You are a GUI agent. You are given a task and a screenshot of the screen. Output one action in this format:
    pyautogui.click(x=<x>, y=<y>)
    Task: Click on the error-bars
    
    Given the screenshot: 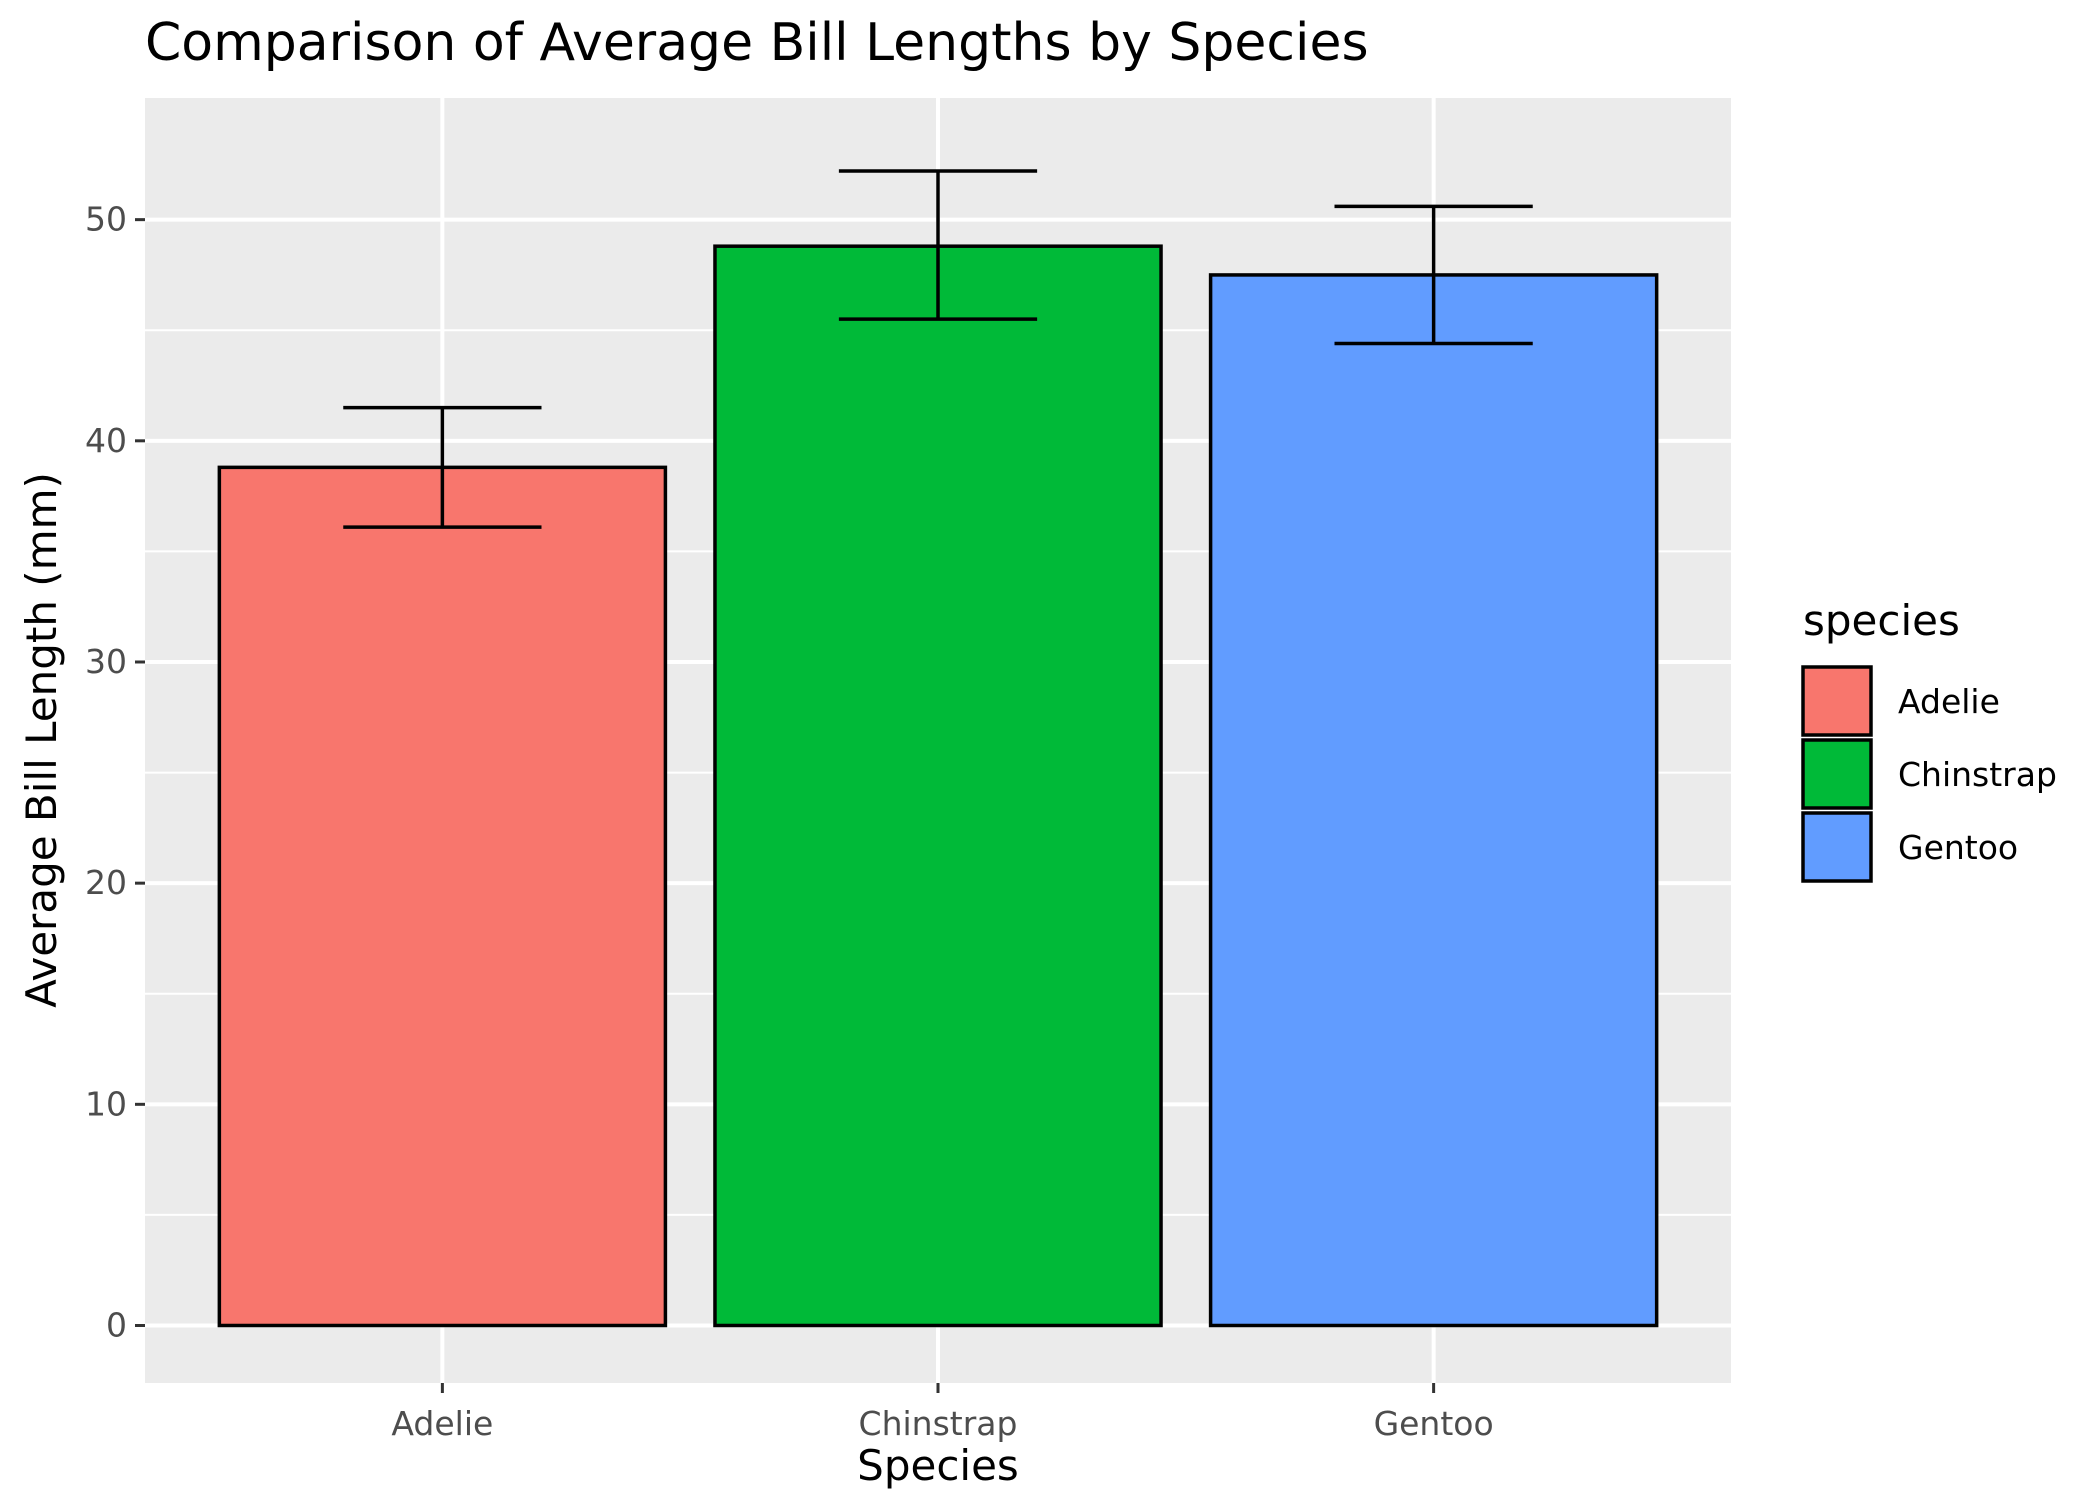 What is the action you would take?
    pyautogui.click(x=938, y=349)
    